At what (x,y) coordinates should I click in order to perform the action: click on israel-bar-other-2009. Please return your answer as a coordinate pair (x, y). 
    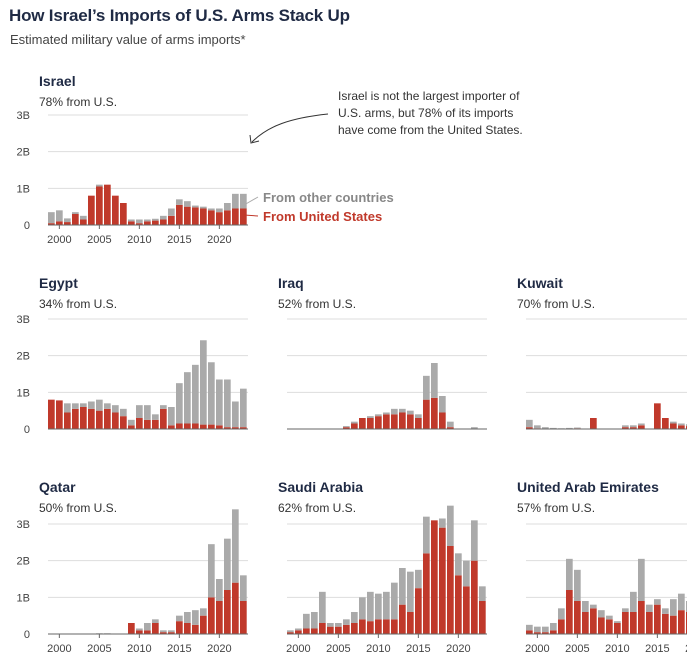
    Looking at the image, I should click on (131, 220).